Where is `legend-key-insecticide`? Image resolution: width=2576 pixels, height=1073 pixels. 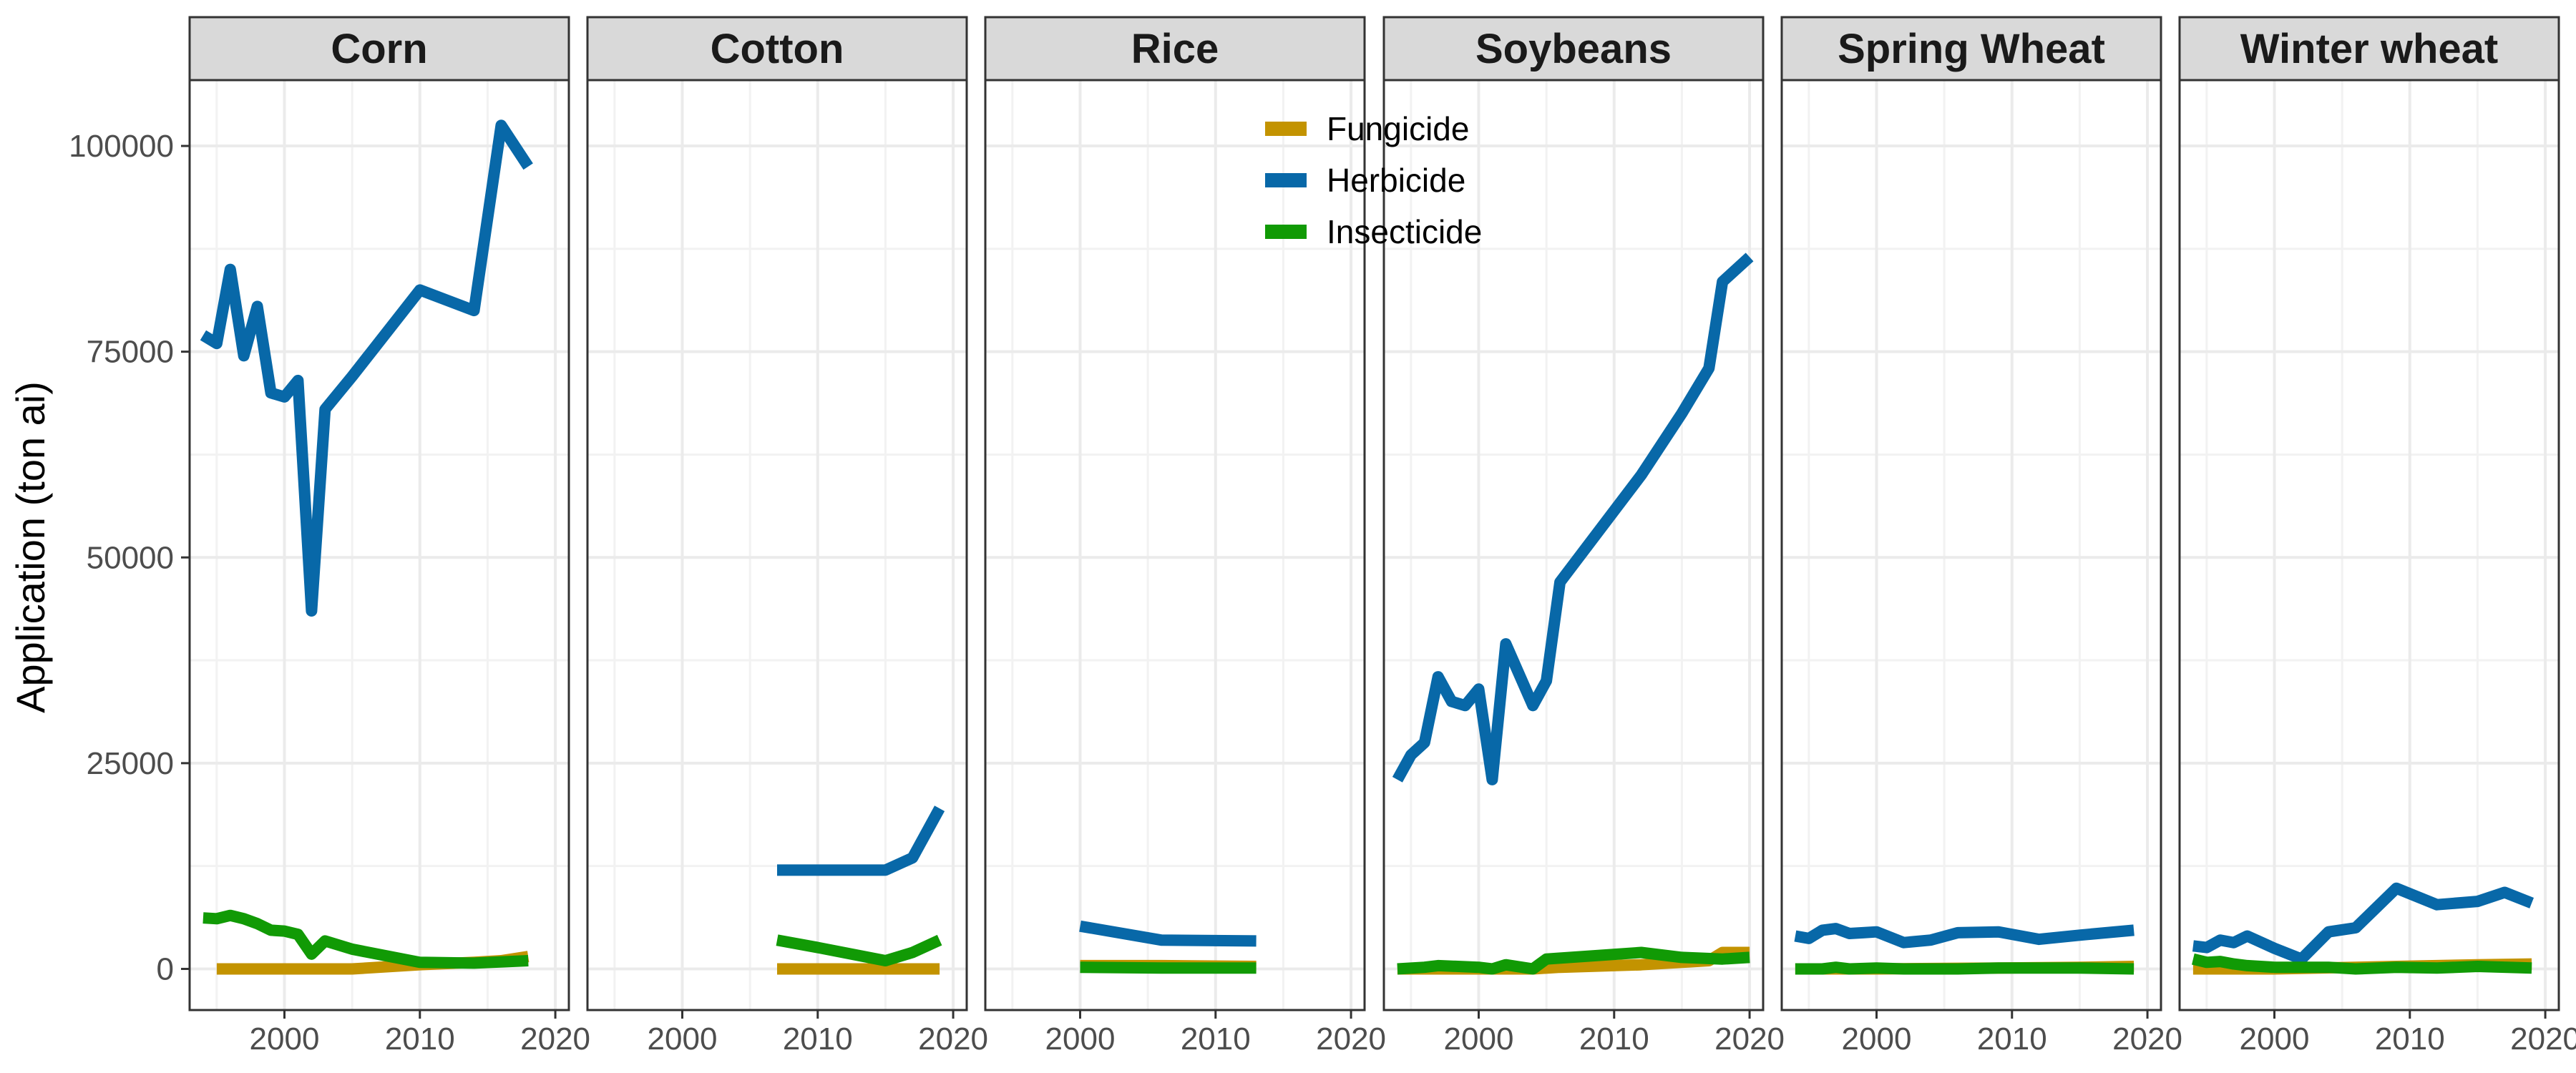
legend-key-insecticide is located at coordinates (1286, 232).